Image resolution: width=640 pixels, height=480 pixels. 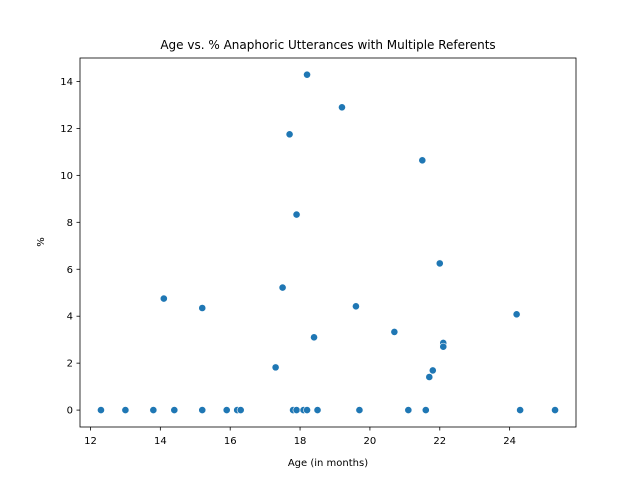 I want to click on y-tick-label: 8, so click(x=70, y=223).